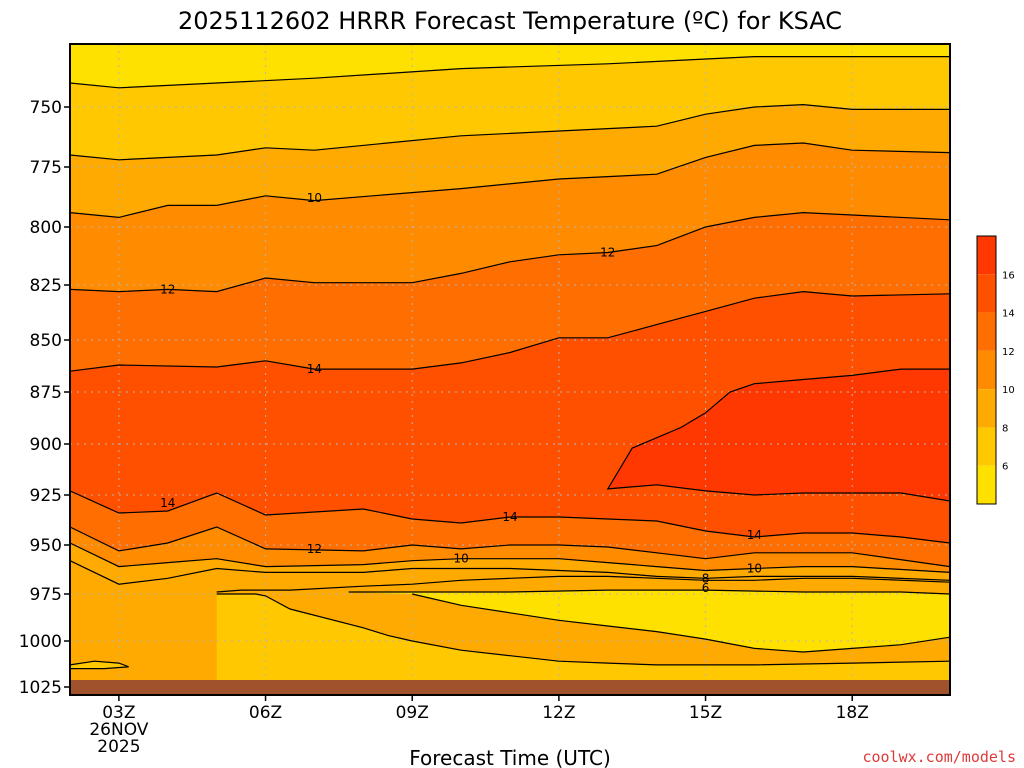  Describe the element at coordinates (40, 688) in the screenshot. I see `y-tick-label: 1025` at that location.